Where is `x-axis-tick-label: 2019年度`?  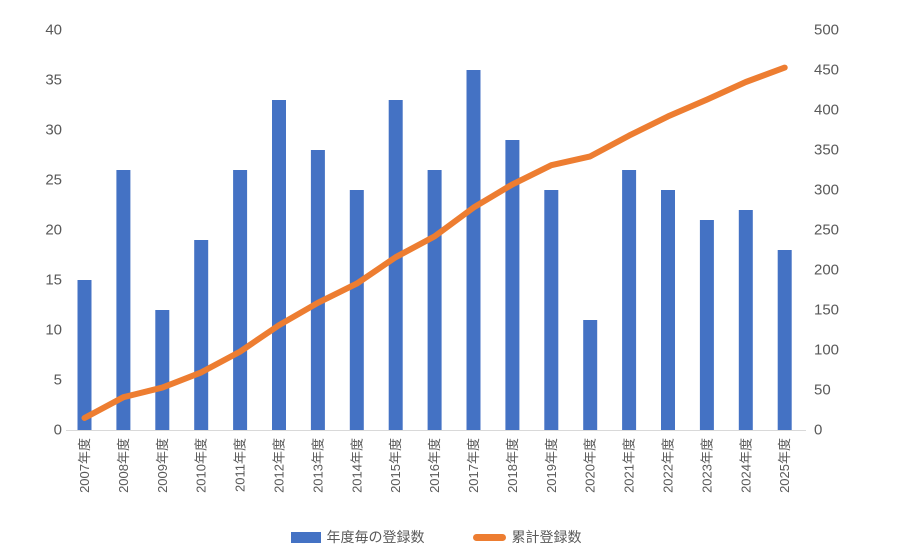 x-axis-tick-label: 2019年度 is located at coordinates (551, 465).